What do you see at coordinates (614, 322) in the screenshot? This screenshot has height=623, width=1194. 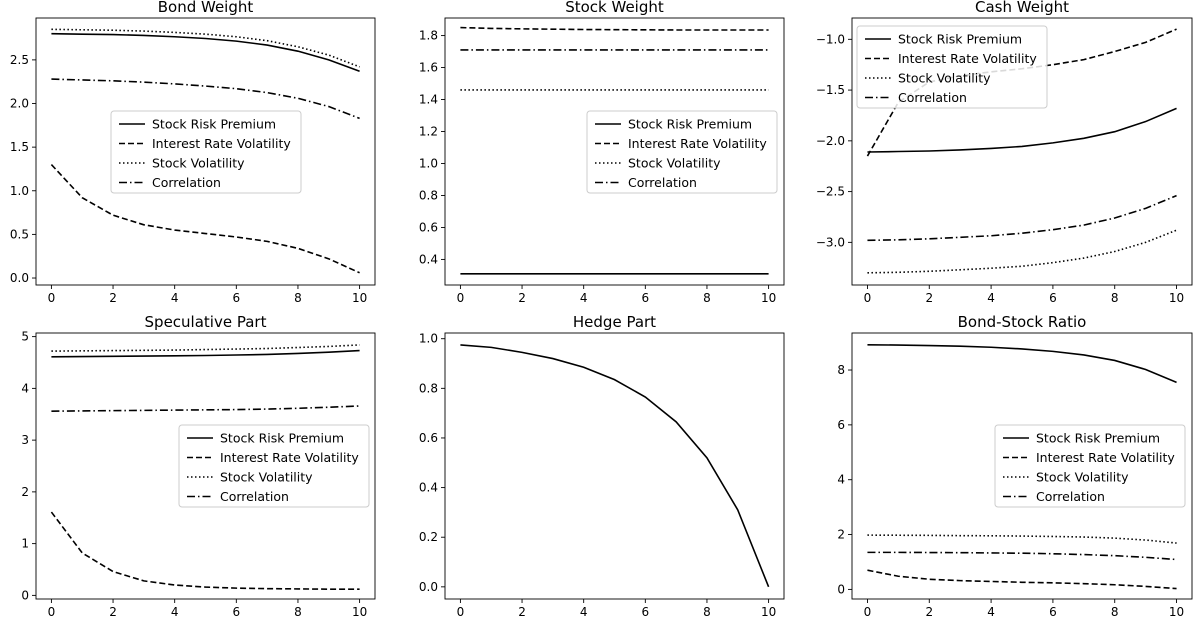 I see `chart-title: Hedge Part` at bounding box center [614, 322].